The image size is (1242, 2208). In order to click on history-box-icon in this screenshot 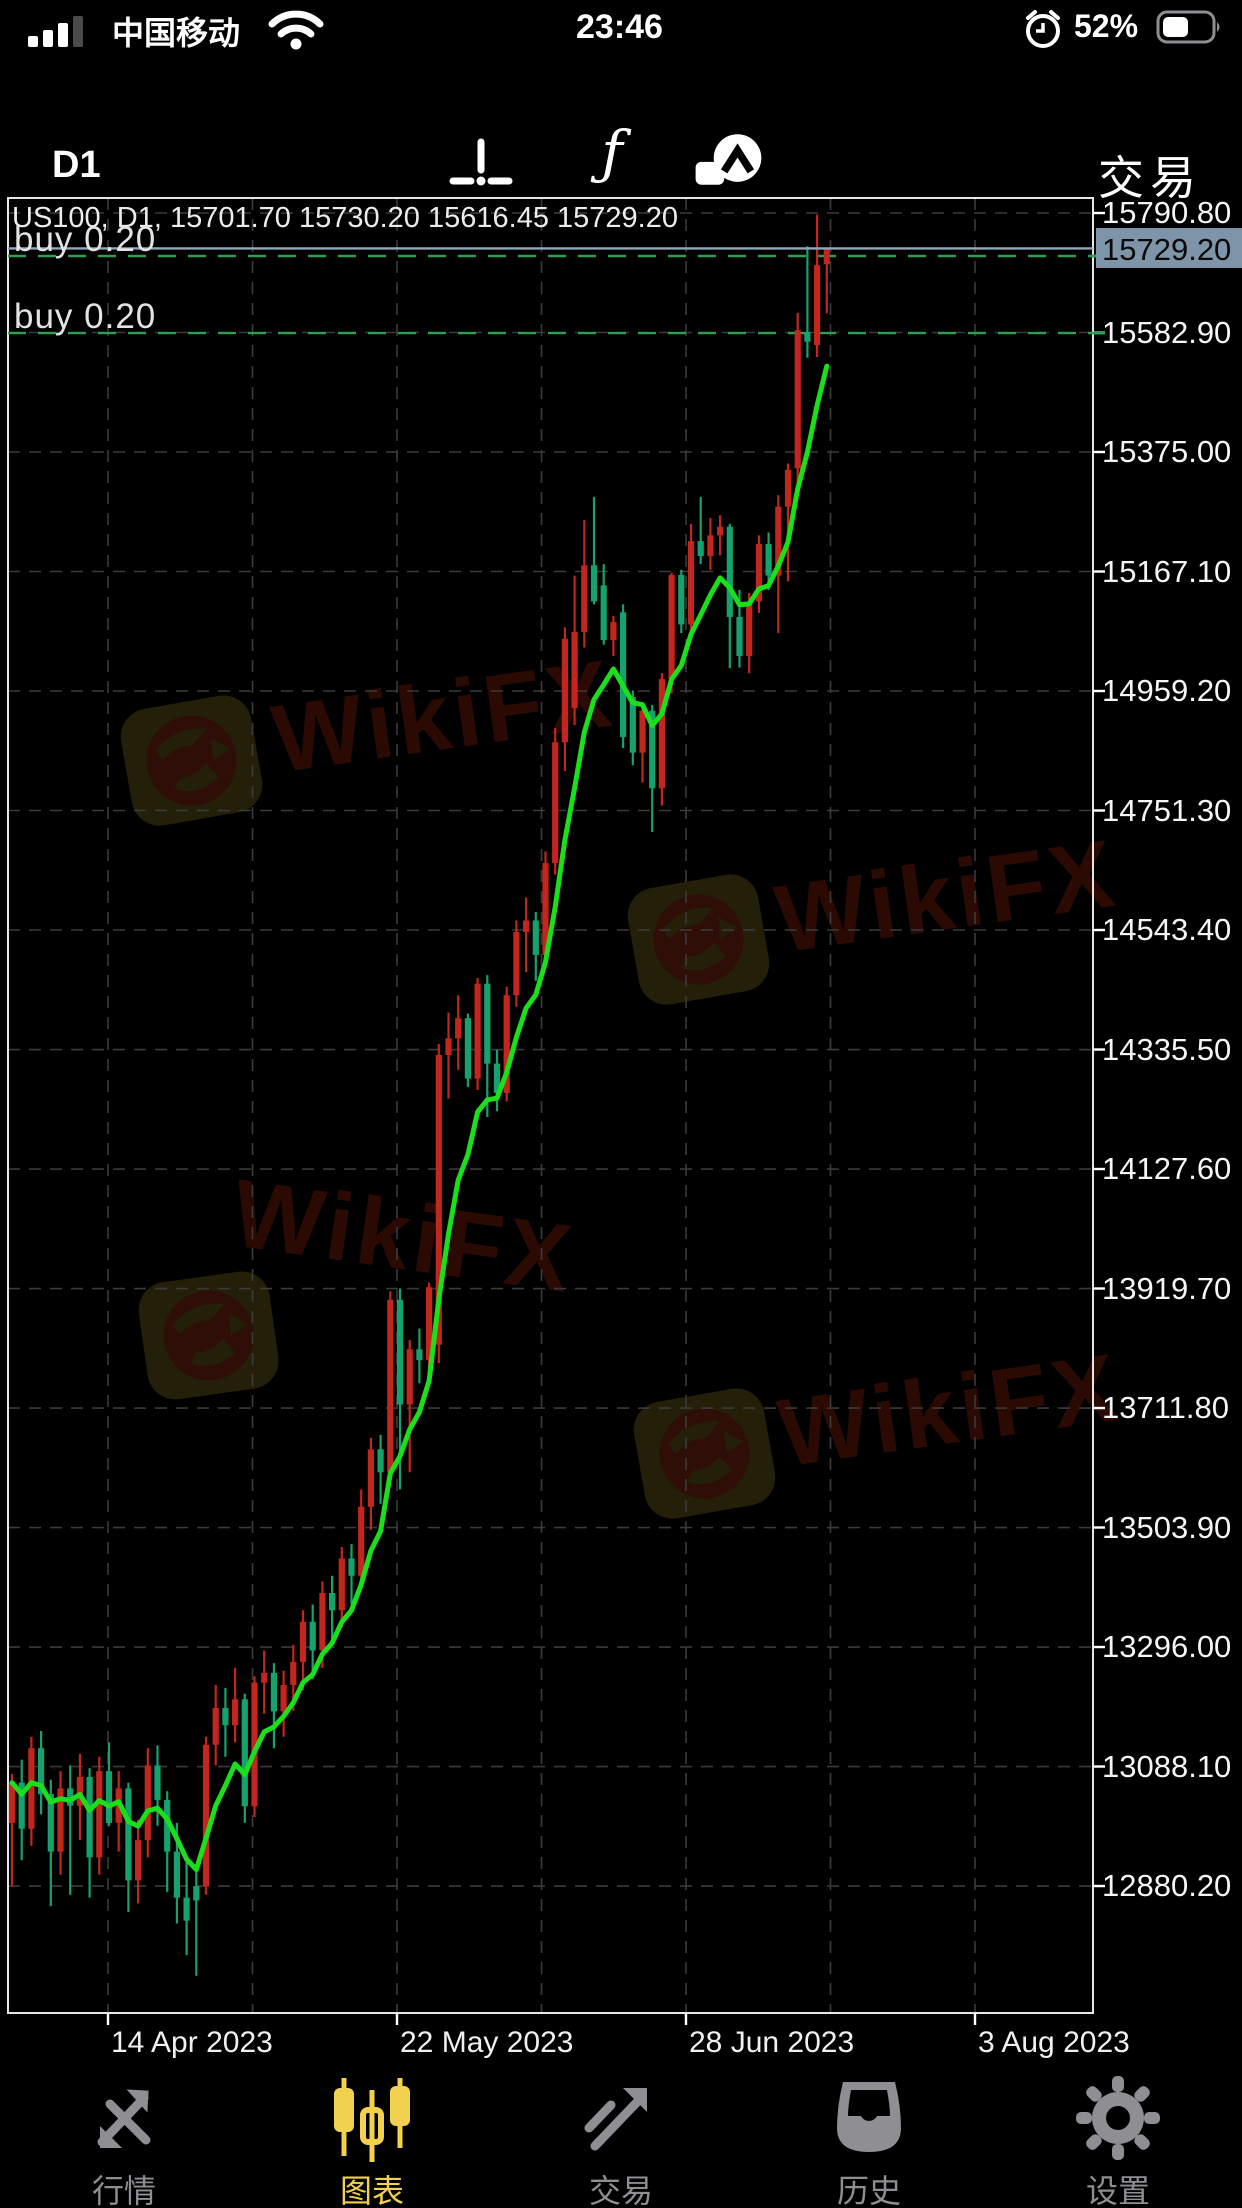, I will do `click(869, 2117)`.